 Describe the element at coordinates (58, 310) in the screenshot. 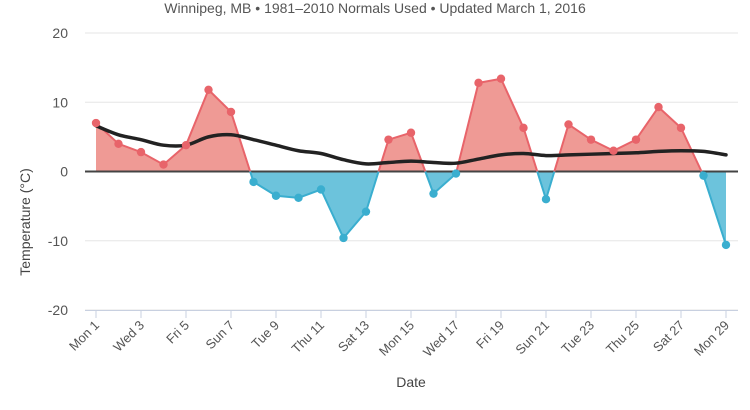

I see `y-tick-label: -20` at that location.